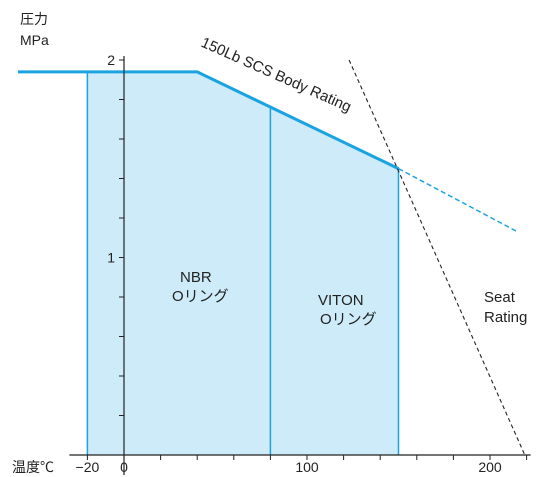 The height and width of the screenshot is (477, 539). What do you see at coordinates (341, 300) in the screenshot?
I see `viton-region-label-line1: VITON` at bounding box center [341, 300].